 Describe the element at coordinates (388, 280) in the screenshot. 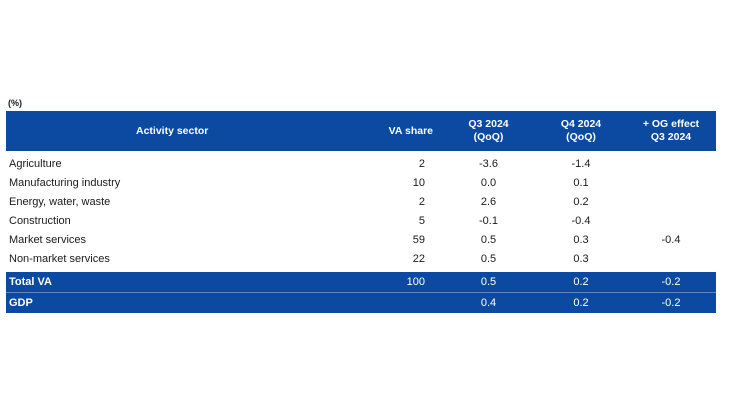

I see `total-va-share: 100` at that location.